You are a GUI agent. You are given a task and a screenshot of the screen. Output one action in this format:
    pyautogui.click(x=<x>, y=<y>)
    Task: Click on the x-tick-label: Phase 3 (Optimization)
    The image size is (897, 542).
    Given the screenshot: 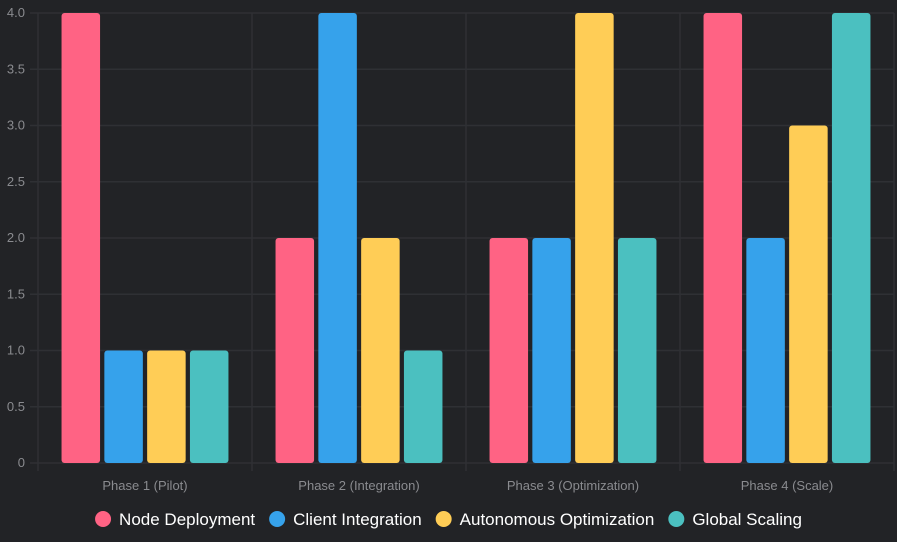 What is the action you would take?
    pyautogui.click(x=573, y=485)
    